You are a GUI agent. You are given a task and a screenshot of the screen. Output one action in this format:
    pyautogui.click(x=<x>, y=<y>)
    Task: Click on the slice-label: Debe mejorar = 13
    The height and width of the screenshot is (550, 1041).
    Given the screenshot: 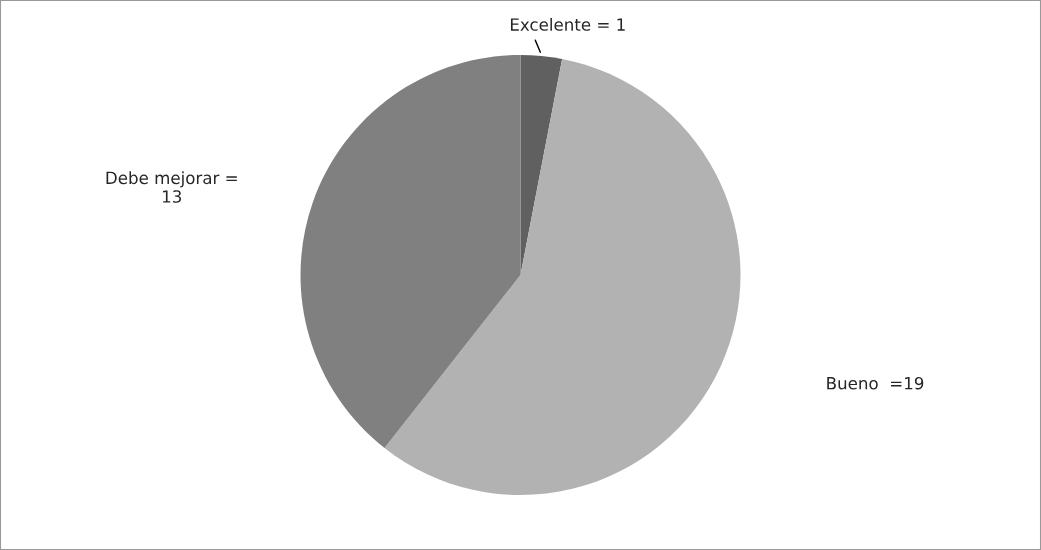 What is the action you would take?
    pyautogui.click(x=171, y=187)
    